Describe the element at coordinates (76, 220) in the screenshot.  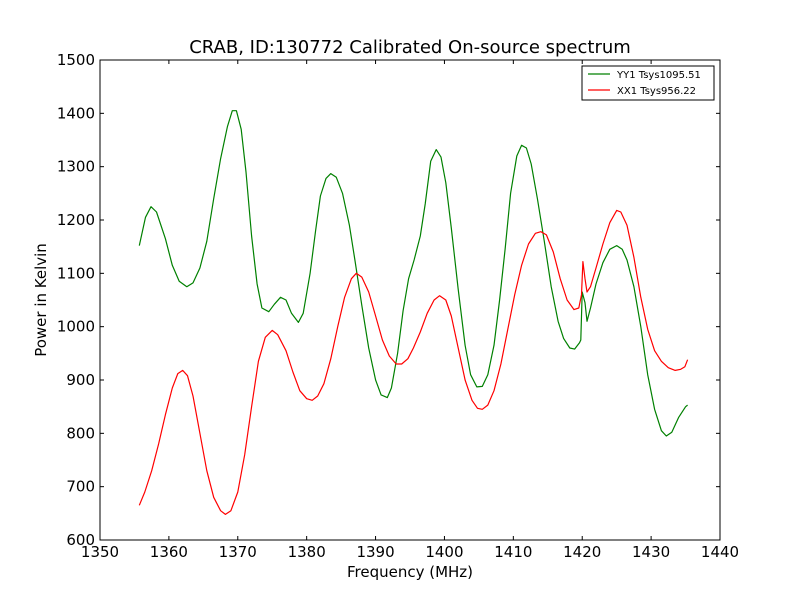
I see `y-tick-label: 1200` at that location.